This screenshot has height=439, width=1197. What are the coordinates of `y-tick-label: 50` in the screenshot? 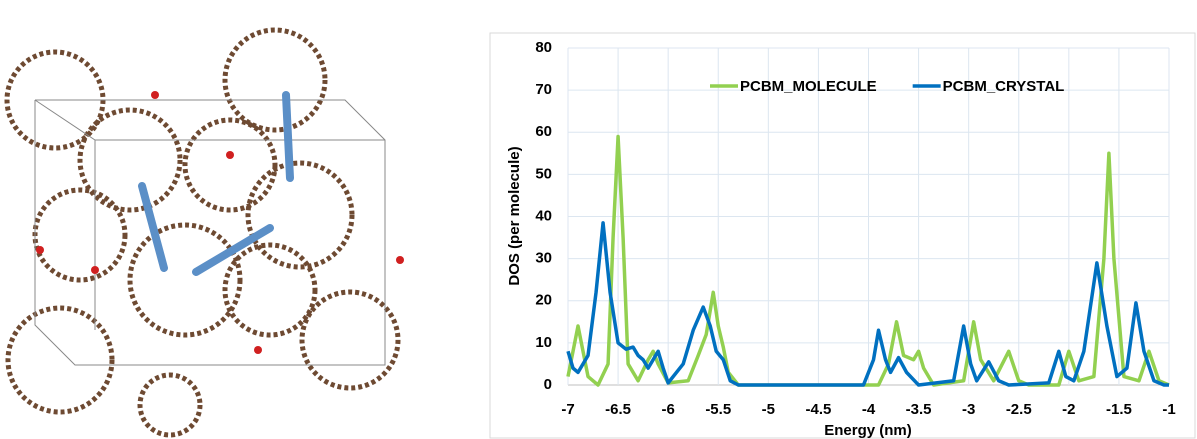 It's located at (543, 173).